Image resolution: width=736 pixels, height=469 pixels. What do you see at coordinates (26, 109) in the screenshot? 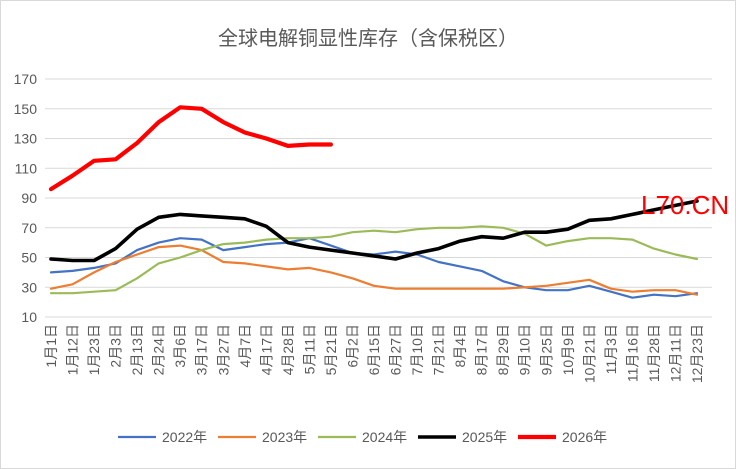
I see `y-tick-label: 150` at bounding box center [26, 109].